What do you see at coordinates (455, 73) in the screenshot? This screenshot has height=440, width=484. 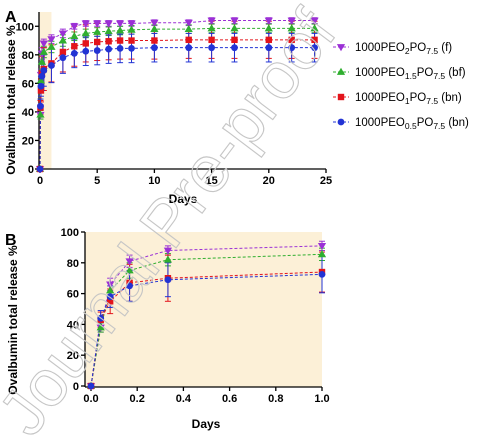 I see `legend-label-text: (bf)` at bounding box center [455, 73].